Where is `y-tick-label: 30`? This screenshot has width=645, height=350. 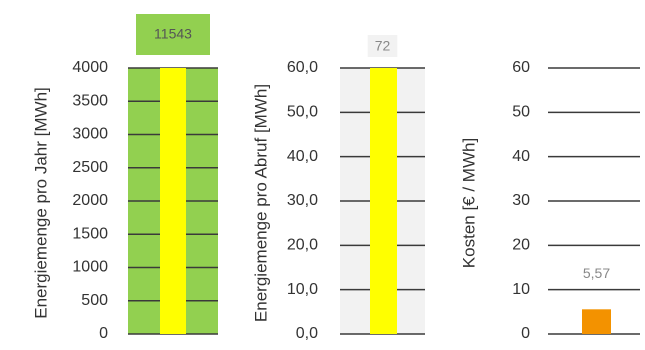
y-tick-label: 30 is located at coordinates (521, 200).